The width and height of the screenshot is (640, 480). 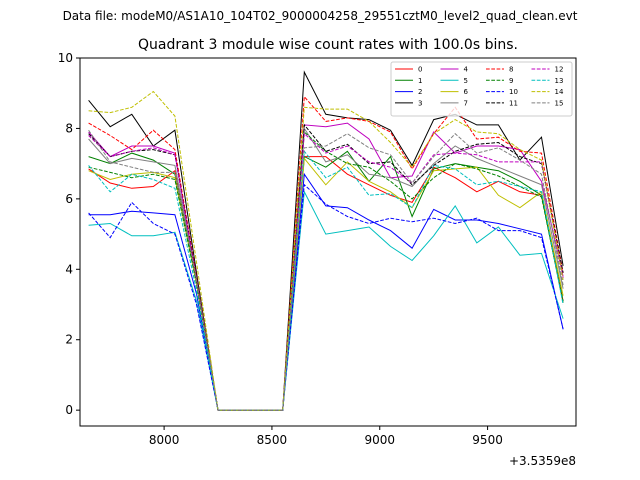 What do you see at coordinates (511, 81) in the screenshot?
I see `legend-label-9: 9` at bounding box center [511, 81].